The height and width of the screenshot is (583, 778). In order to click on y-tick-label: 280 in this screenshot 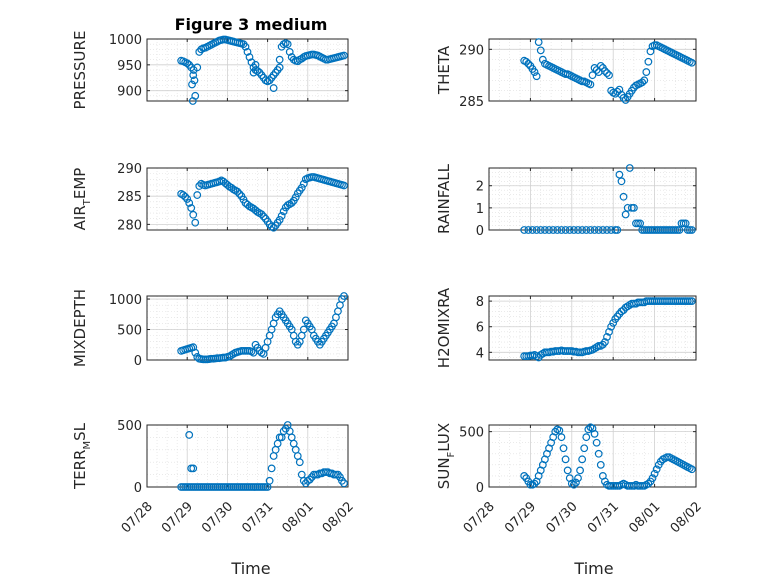, I will do `click(129, 225)`.